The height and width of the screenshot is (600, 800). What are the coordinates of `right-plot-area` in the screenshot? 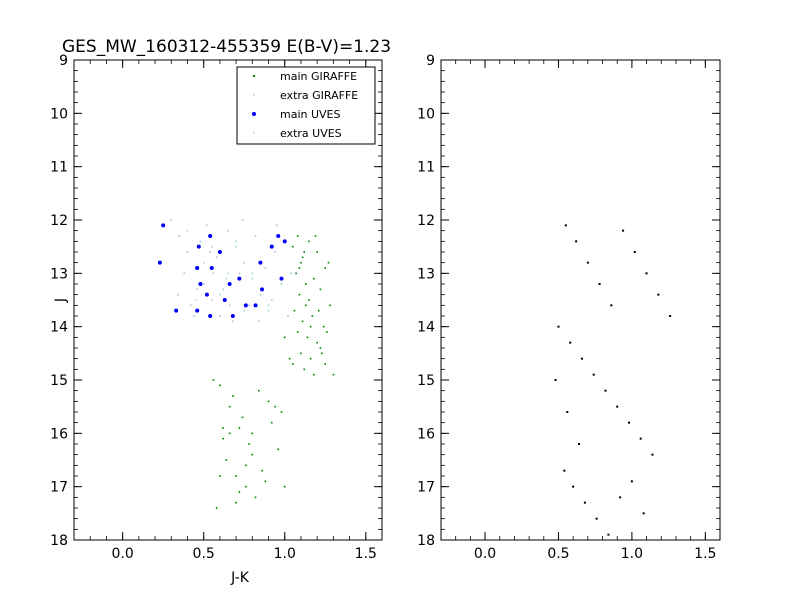 It's located at (613, 380).